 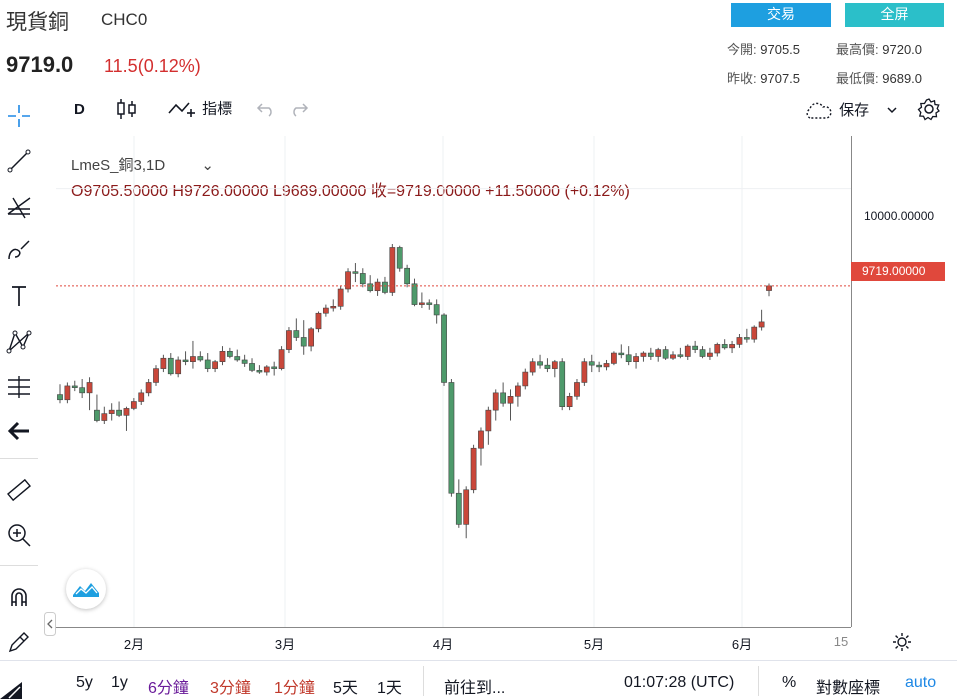 I want to click on logo-icon, so click(x=86, y=589).